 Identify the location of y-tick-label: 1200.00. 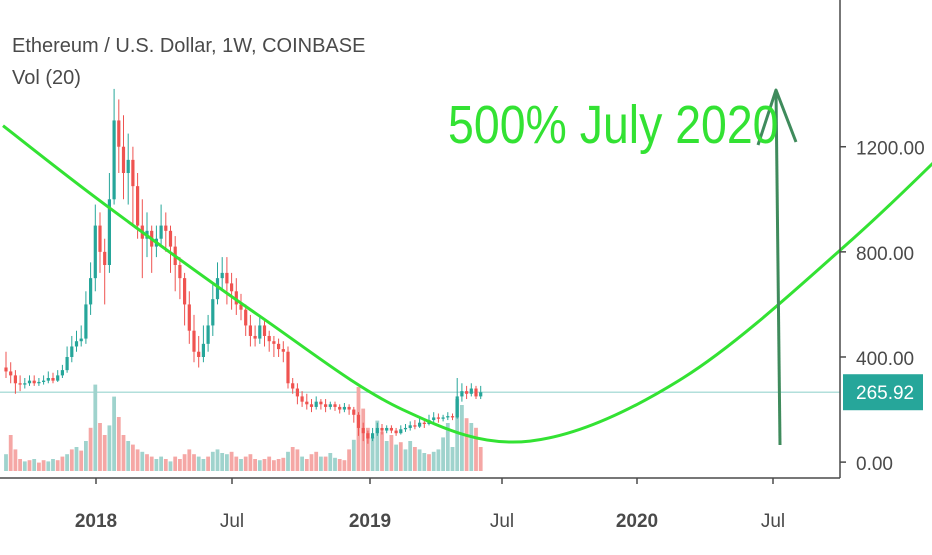
(890, 149).